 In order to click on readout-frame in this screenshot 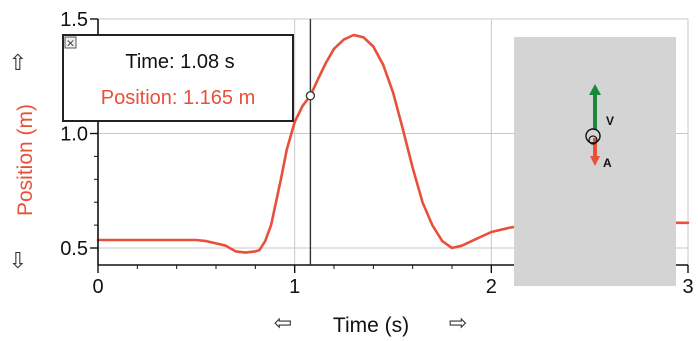, I will do `click(178, 78)`.